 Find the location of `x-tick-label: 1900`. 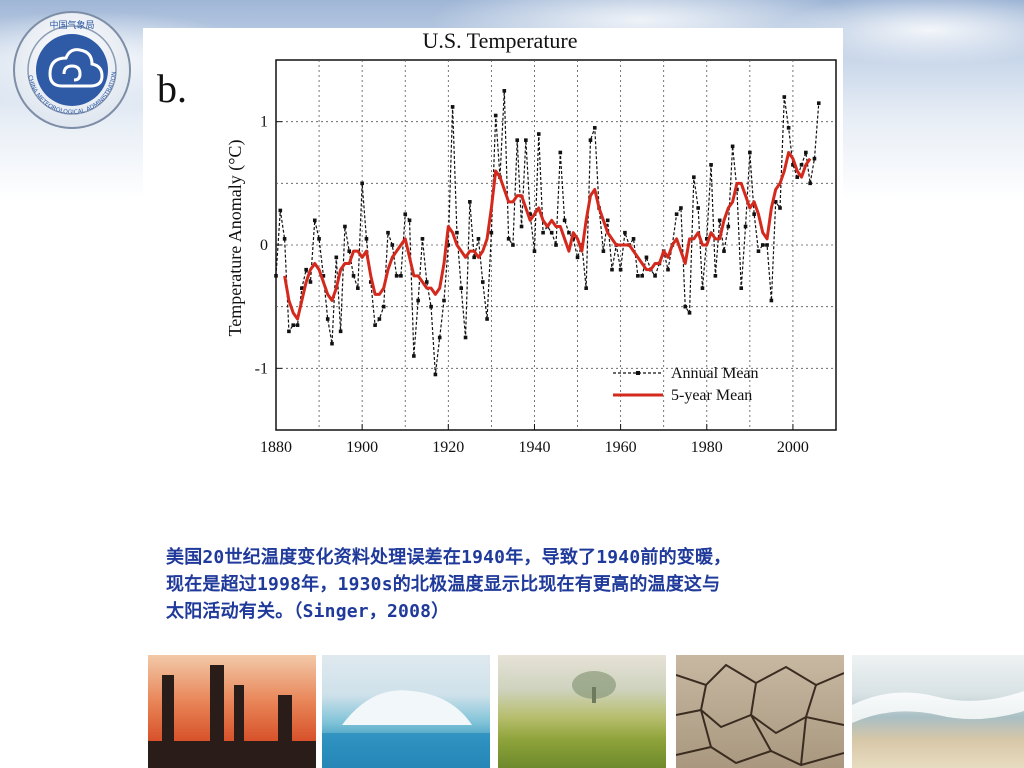

x-tick-label: 1900 is located at coordinates (362, 447).